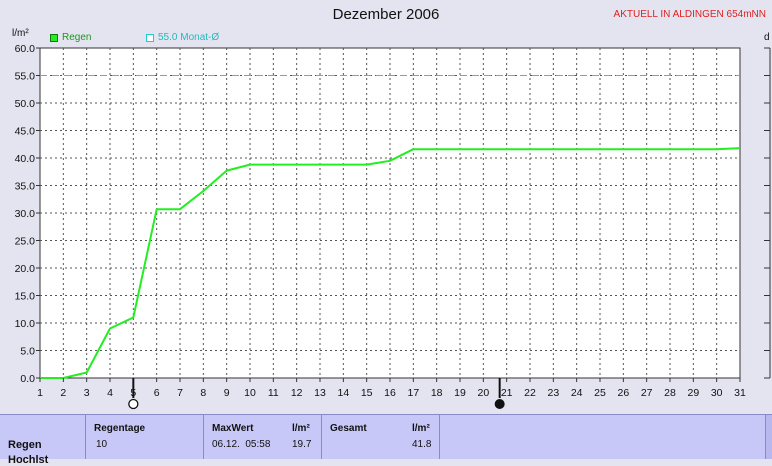 The width and height of the screenshot is (772, 466). I want to click on legend-swatch-regen, so click(54, 37).